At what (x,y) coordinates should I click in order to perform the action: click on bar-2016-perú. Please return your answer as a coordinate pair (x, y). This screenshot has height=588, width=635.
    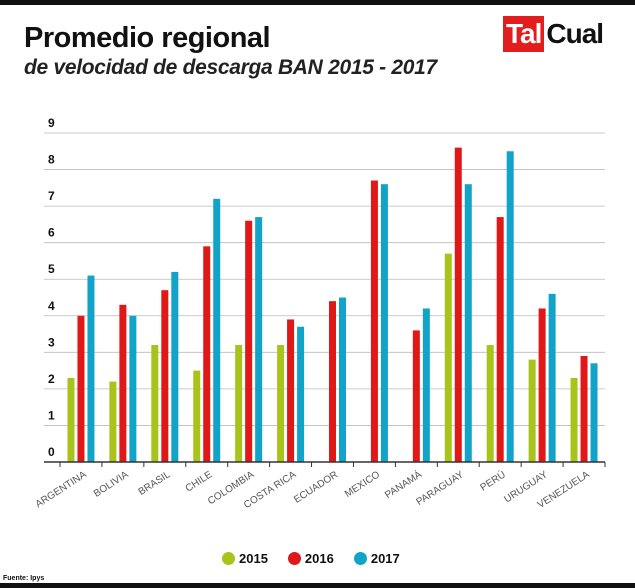
    Looking at the image, I should click on (500, 339).